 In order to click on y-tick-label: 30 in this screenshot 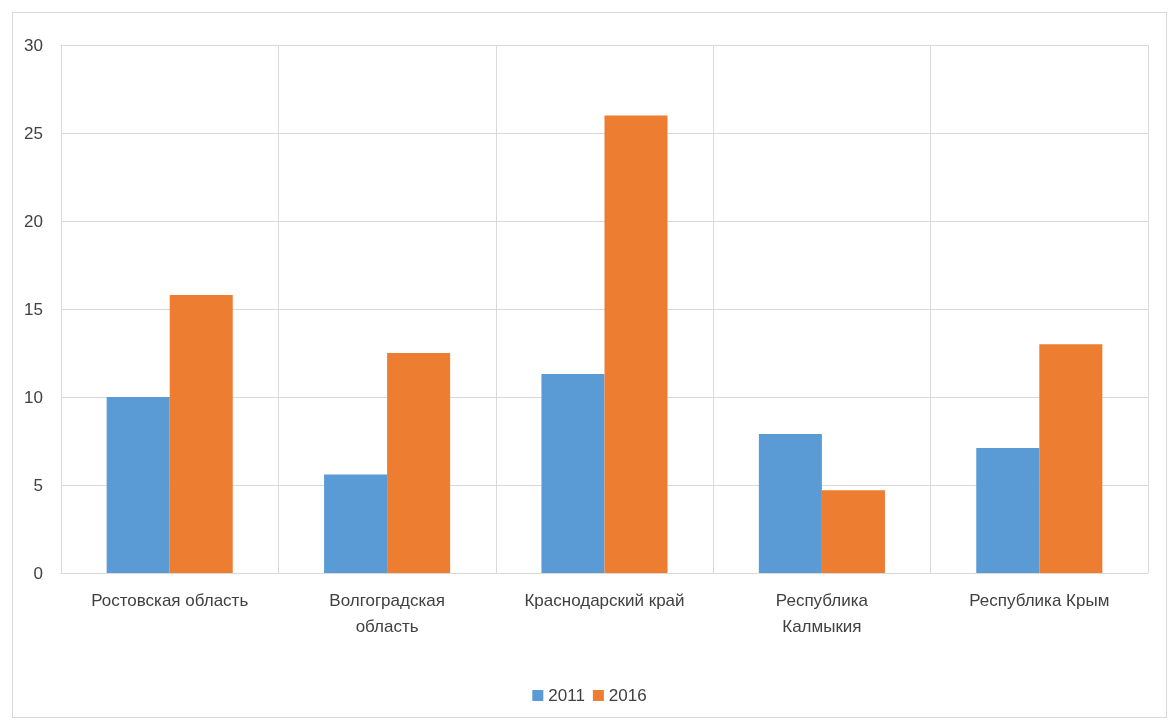, I will do `click(33, 45)`.